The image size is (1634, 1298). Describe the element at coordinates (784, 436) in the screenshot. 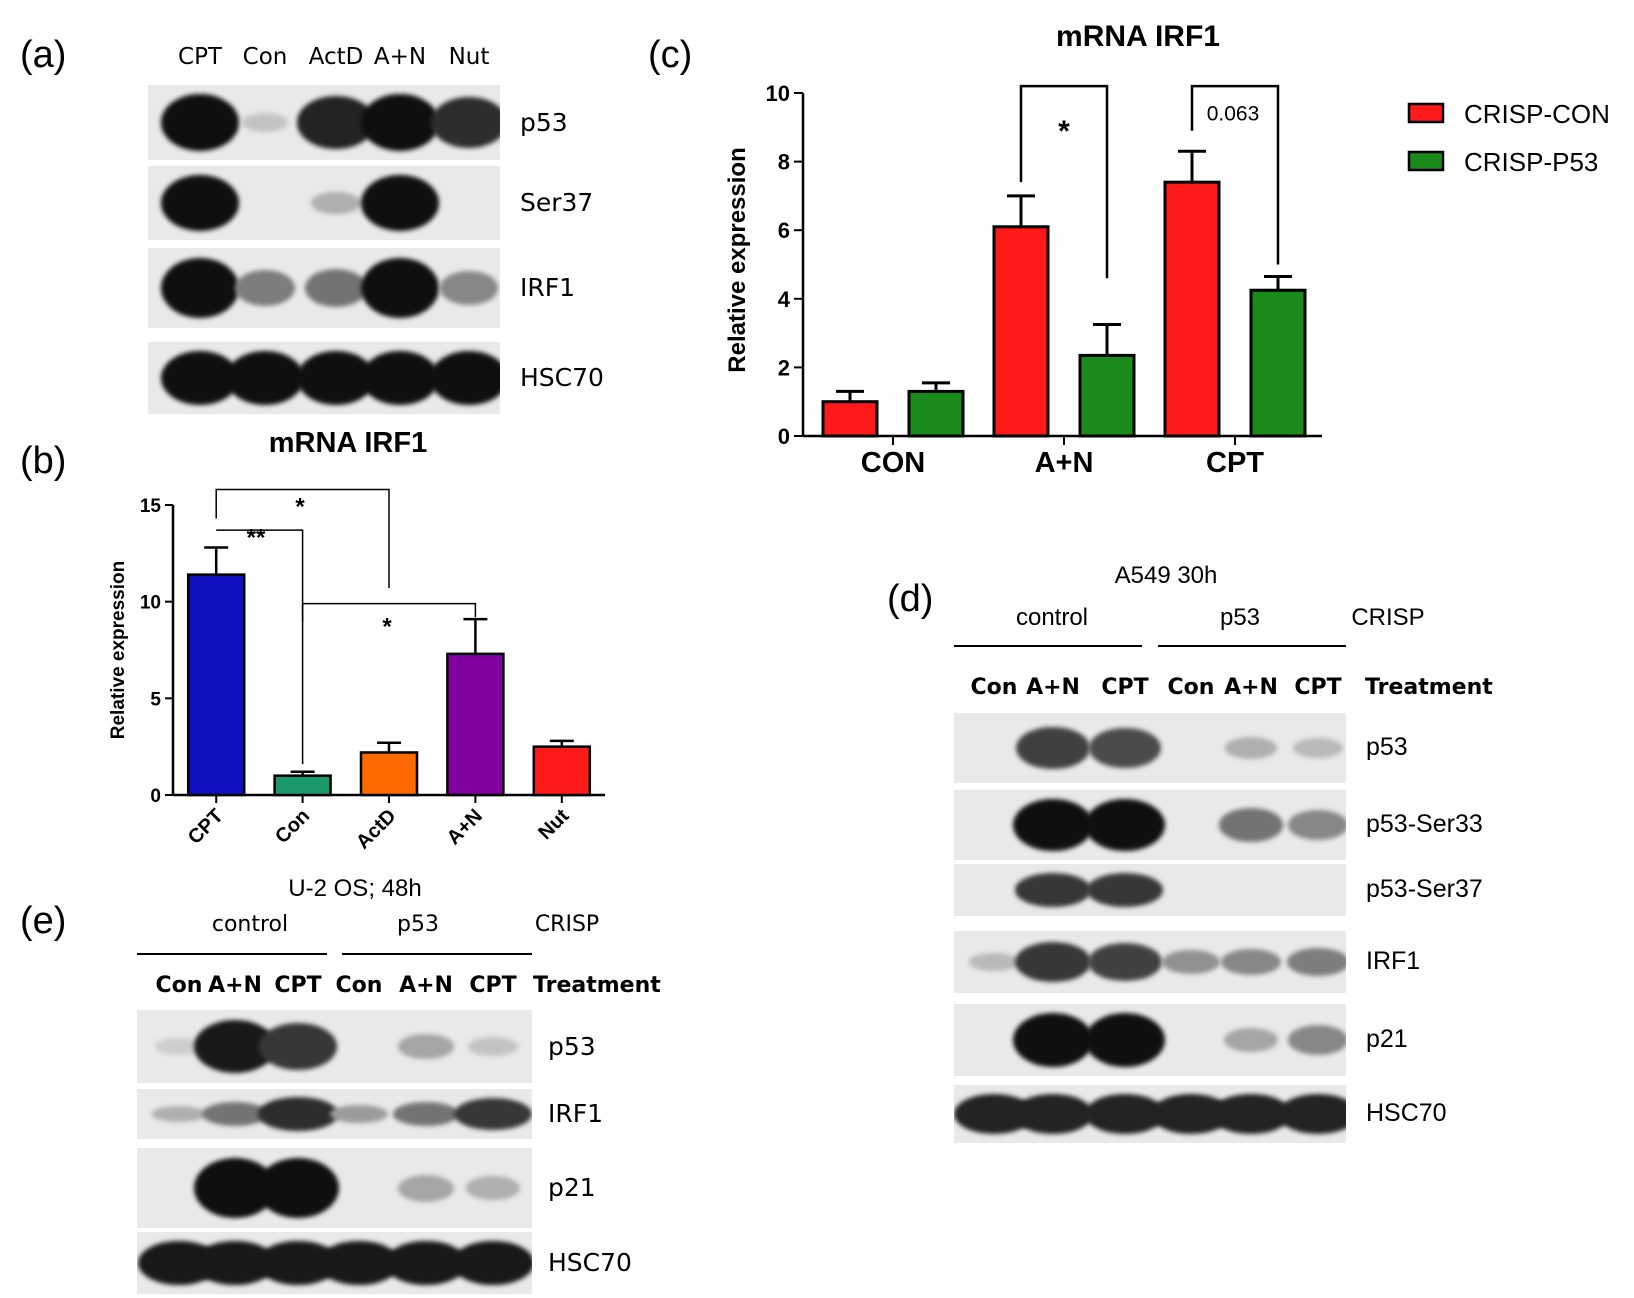

I see `panel-c-ytick-label: 0` at that location.